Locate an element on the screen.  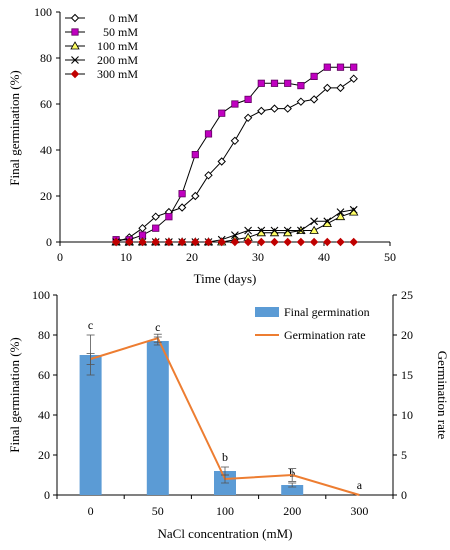
bottom-x-axis-label: NaCl concentration (mM) is located at coordinates (224, 533).